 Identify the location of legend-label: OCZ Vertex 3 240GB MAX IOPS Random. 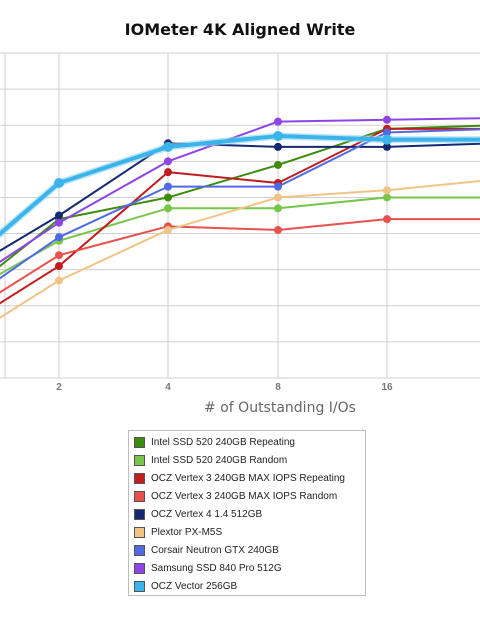
(244, 496).